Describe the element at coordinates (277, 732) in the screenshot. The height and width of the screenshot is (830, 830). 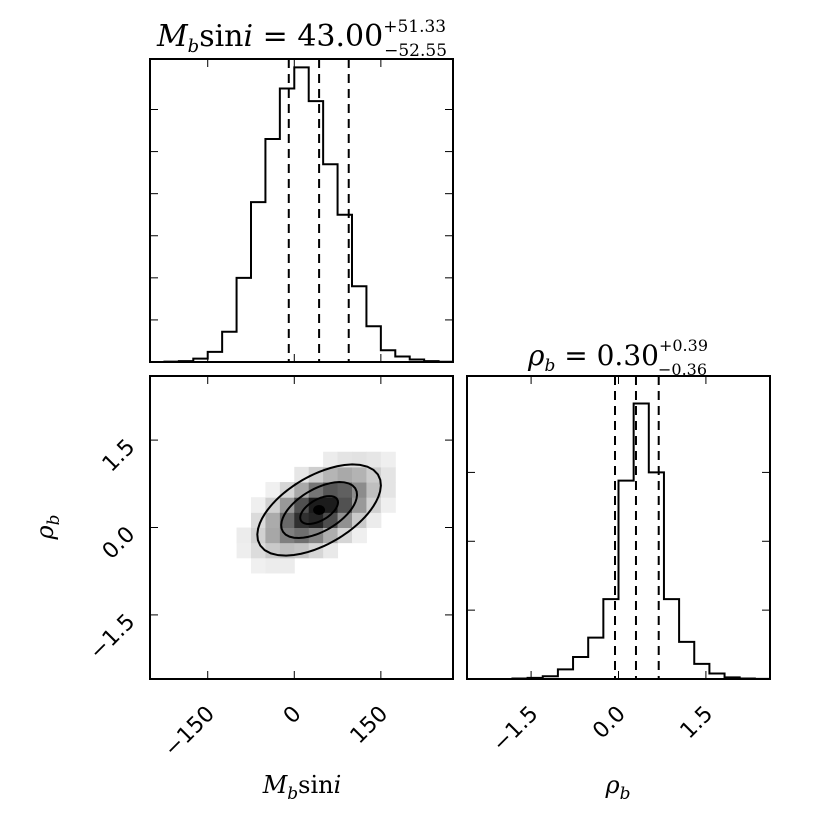
I see `joint-x-tick-labels: −150 0 150` at that location.